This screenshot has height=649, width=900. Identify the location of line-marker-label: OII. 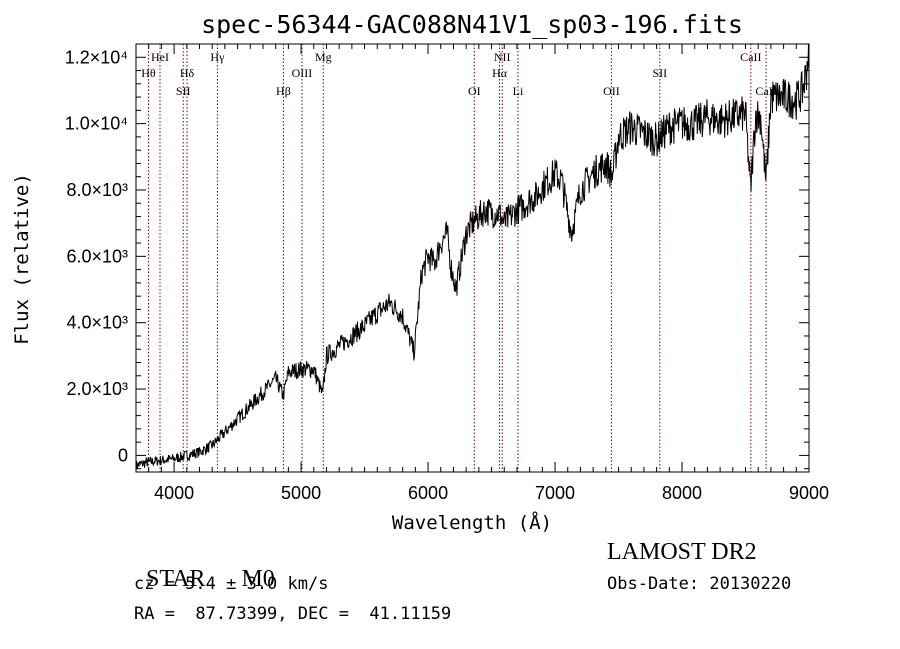
(611, 91).